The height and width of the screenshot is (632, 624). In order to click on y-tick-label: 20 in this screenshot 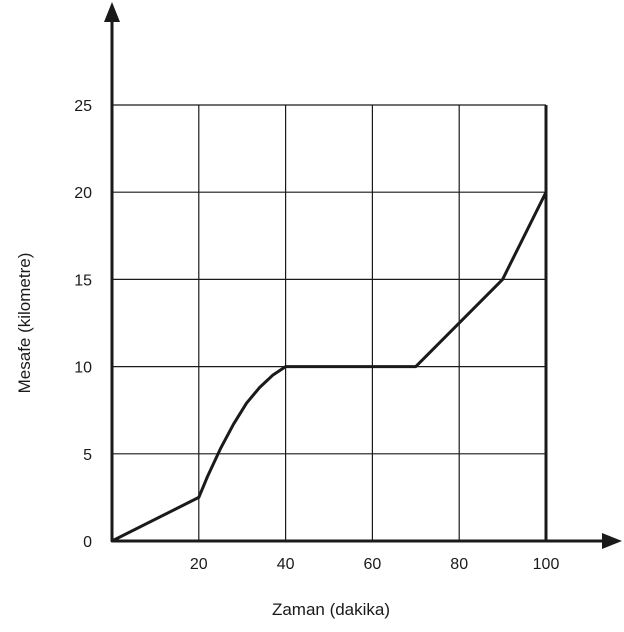, I will do `click(83, 193)`.